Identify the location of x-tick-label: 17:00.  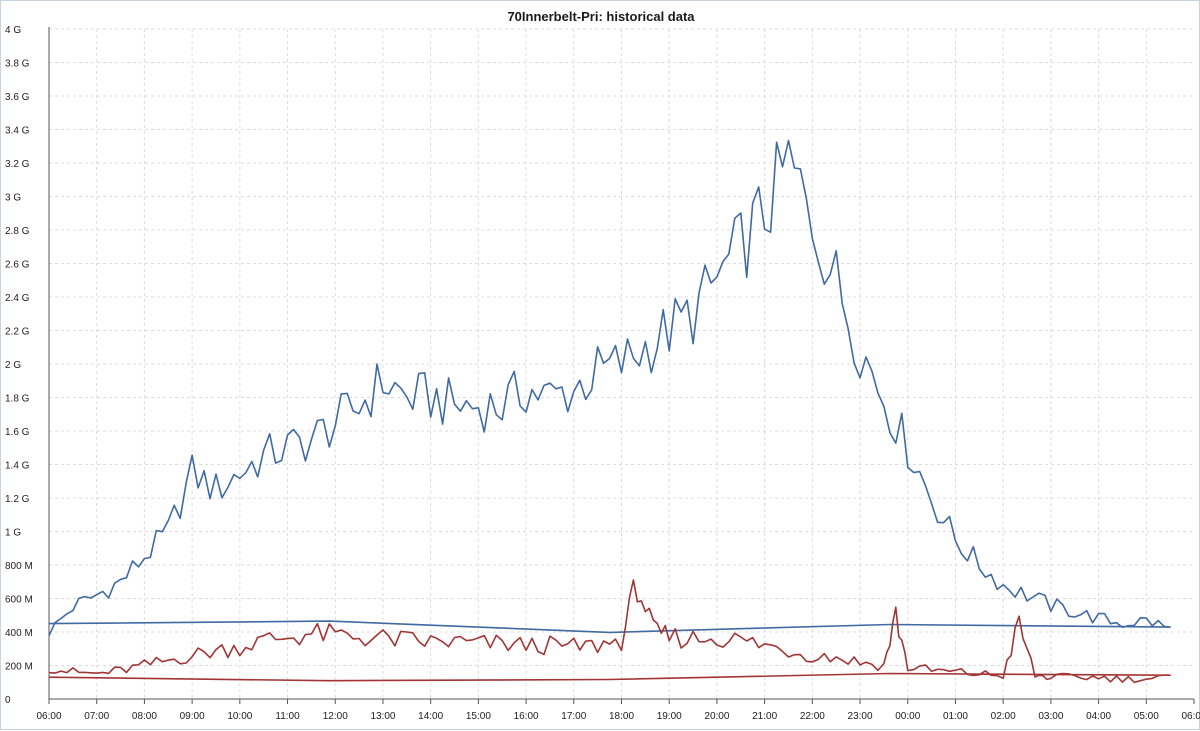
(573, 716).